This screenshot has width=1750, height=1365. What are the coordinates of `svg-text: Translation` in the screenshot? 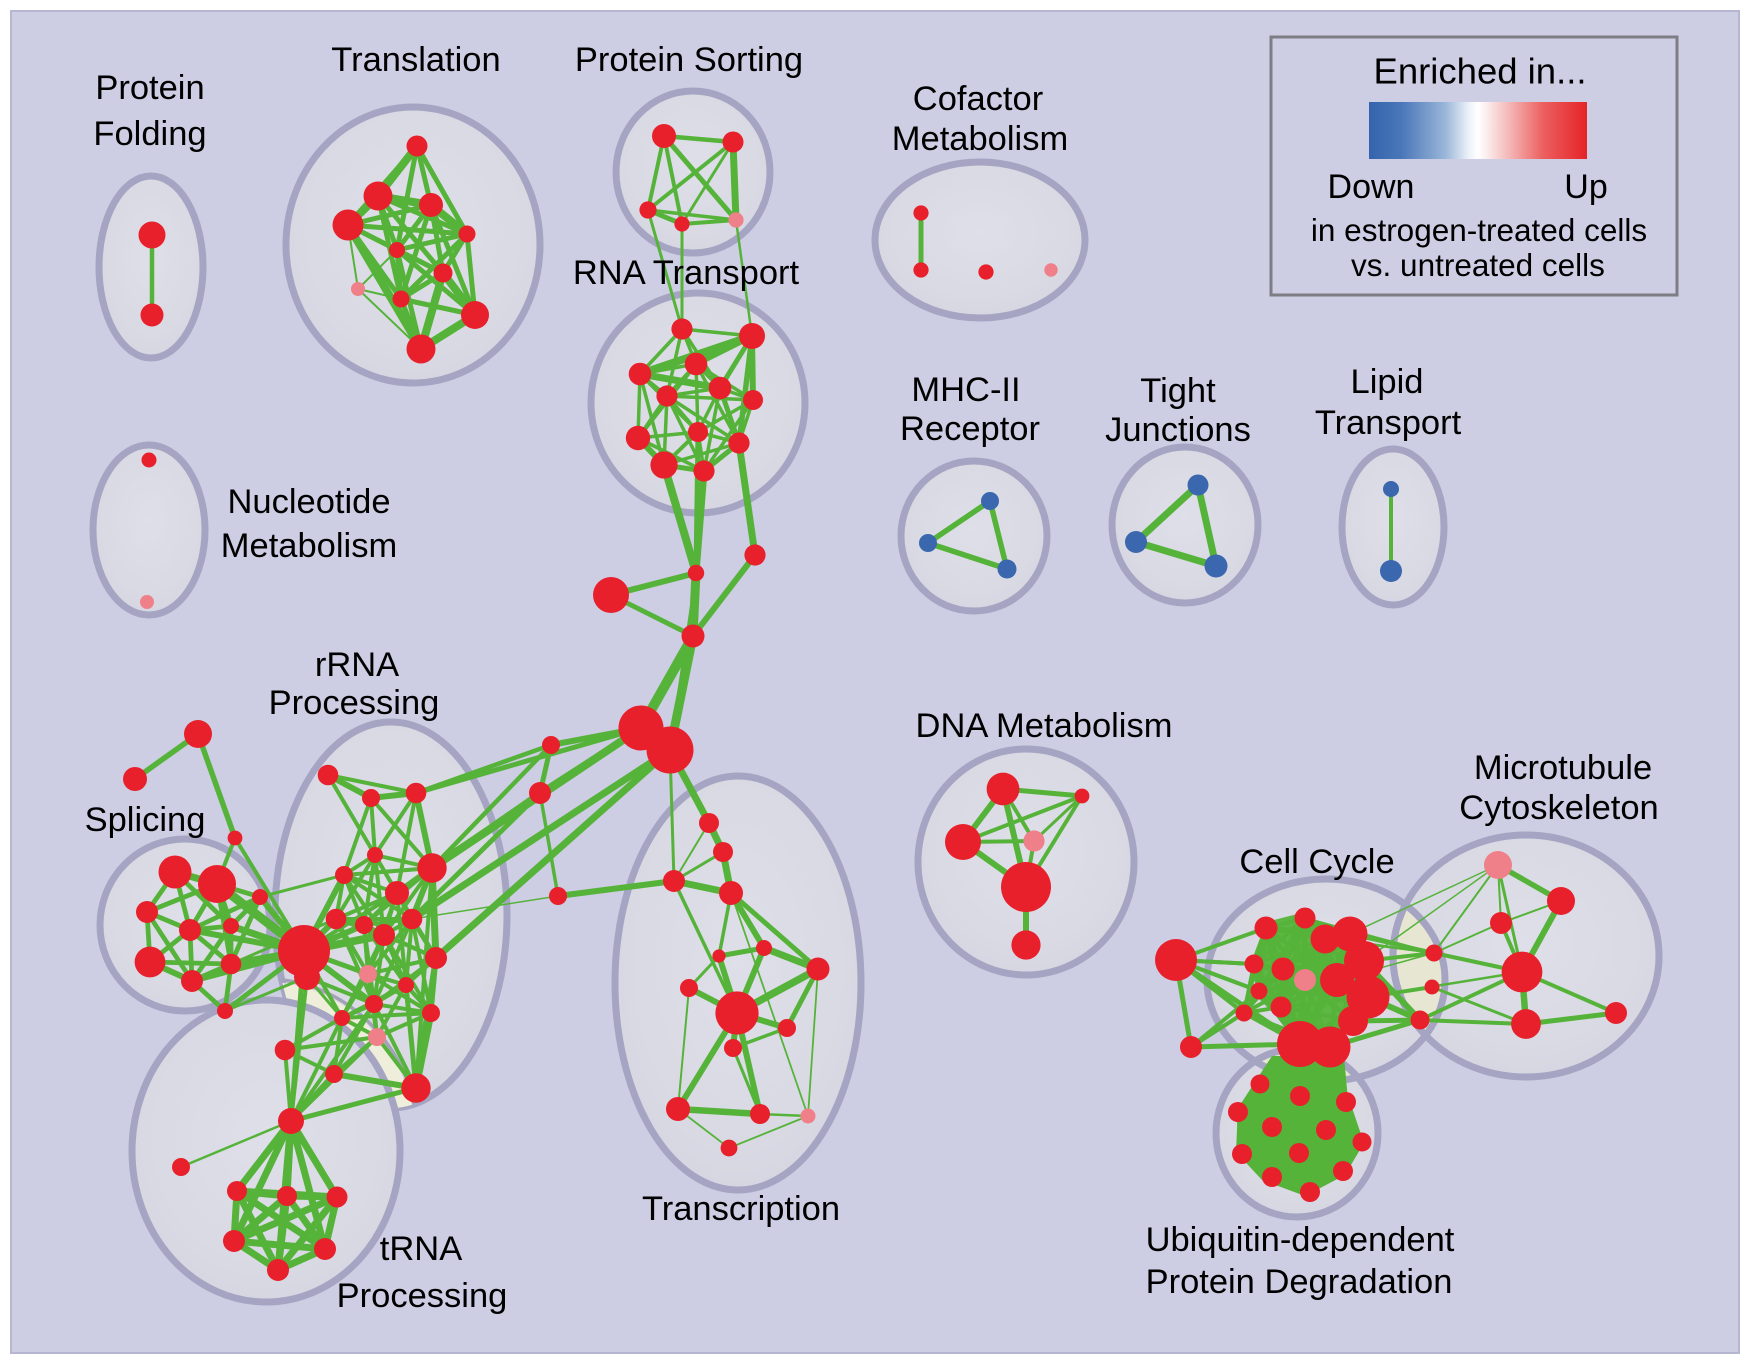 It's located at (415, 60).